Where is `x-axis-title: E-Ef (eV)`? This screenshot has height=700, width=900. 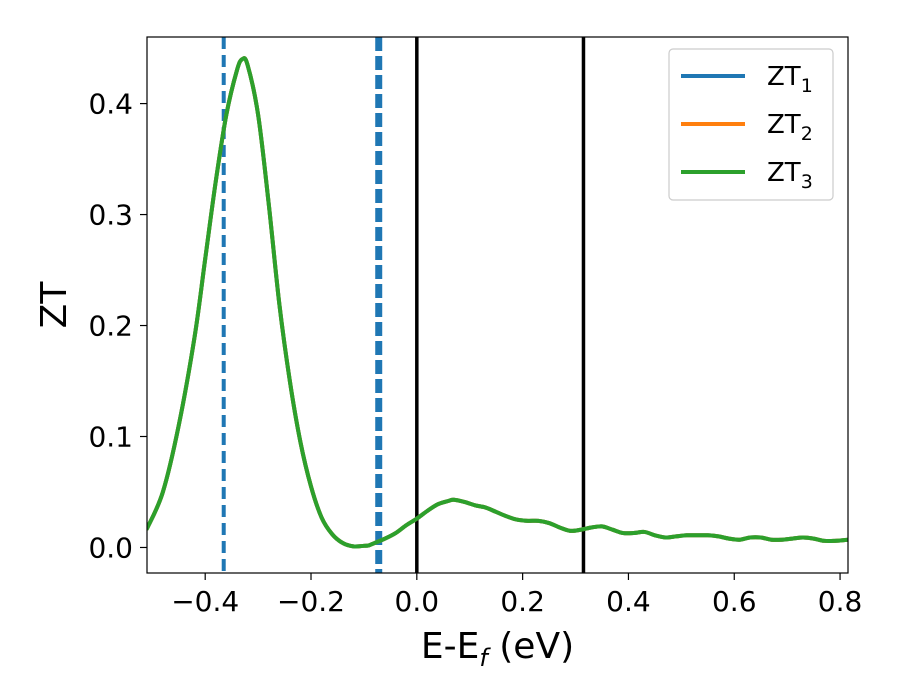
x-axis-title: E-Ef (eV) is located at coordinates (497, 649).